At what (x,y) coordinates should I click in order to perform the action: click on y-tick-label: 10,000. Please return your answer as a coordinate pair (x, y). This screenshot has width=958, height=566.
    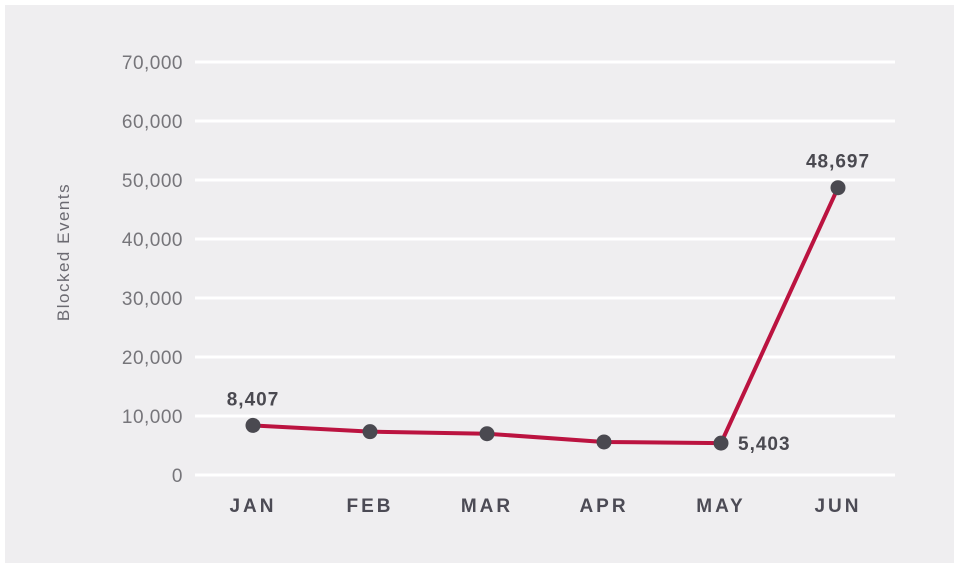
    Looking at the image, I should click on (152, 417).